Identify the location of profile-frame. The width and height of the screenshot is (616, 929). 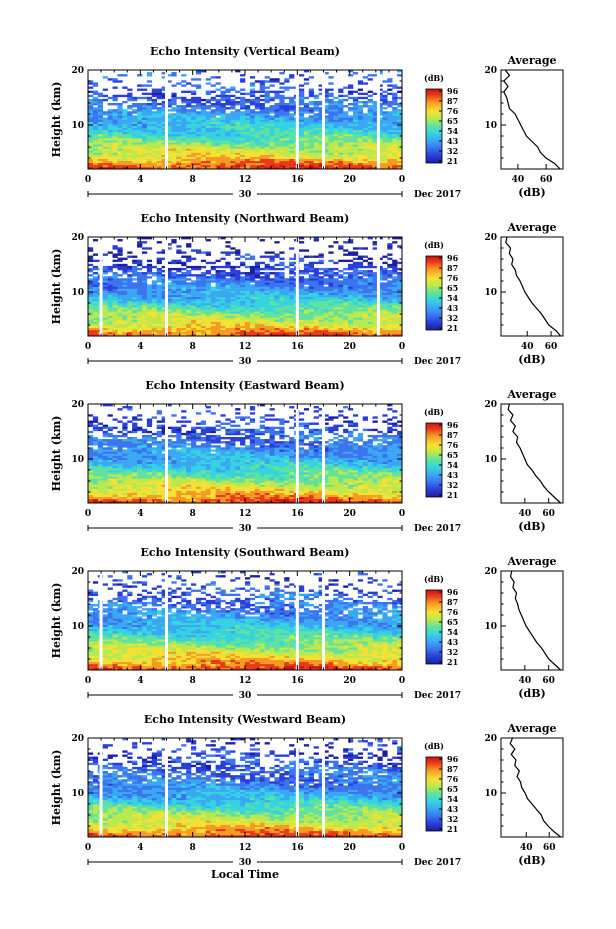
(532, 286).